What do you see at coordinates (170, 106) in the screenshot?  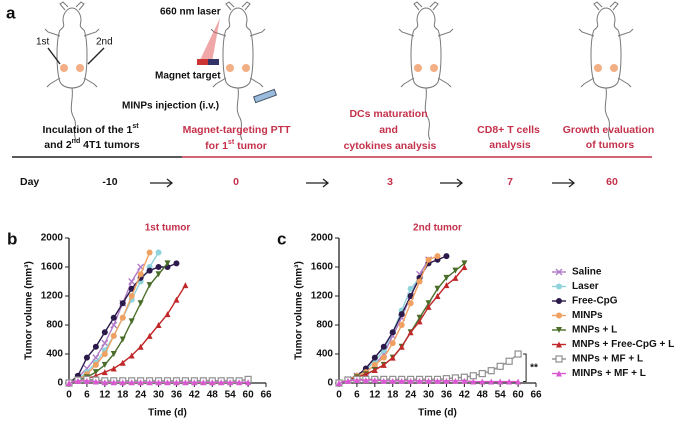 I see `injection-label: MINPs injection (i.v.)` at bounding box center [170, 106].